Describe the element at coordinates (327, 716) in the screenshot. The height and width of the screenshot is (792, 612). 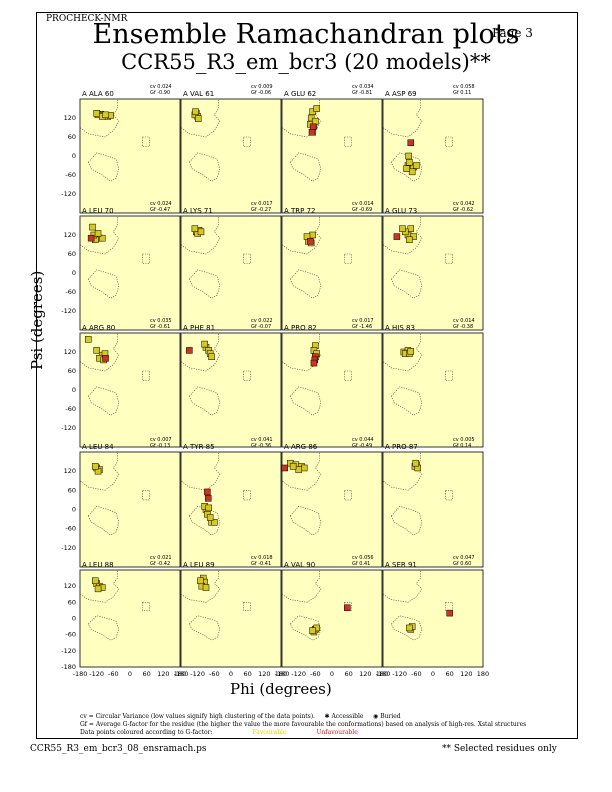
I see `accessible-icon: ✱` at that location.